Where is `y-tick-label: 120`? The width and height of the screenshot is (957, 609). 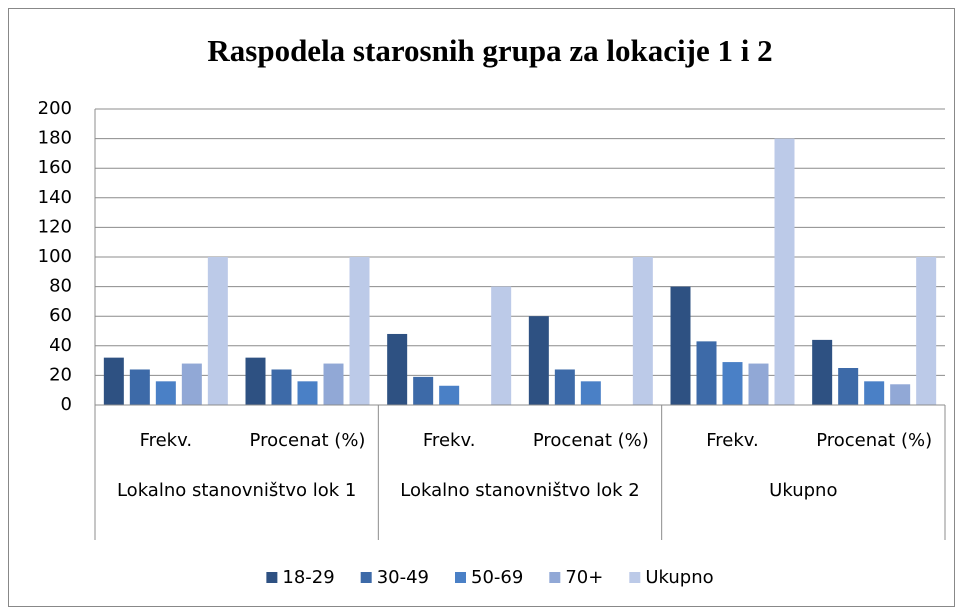 y-tick-label: 120 is located at coordinates (55, 226).